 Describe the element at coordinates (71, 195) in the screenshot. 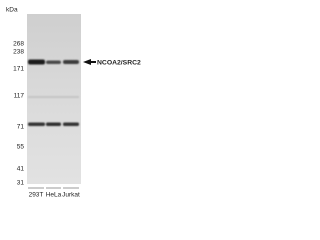

I see `lane-label: Jurkat` at that location.